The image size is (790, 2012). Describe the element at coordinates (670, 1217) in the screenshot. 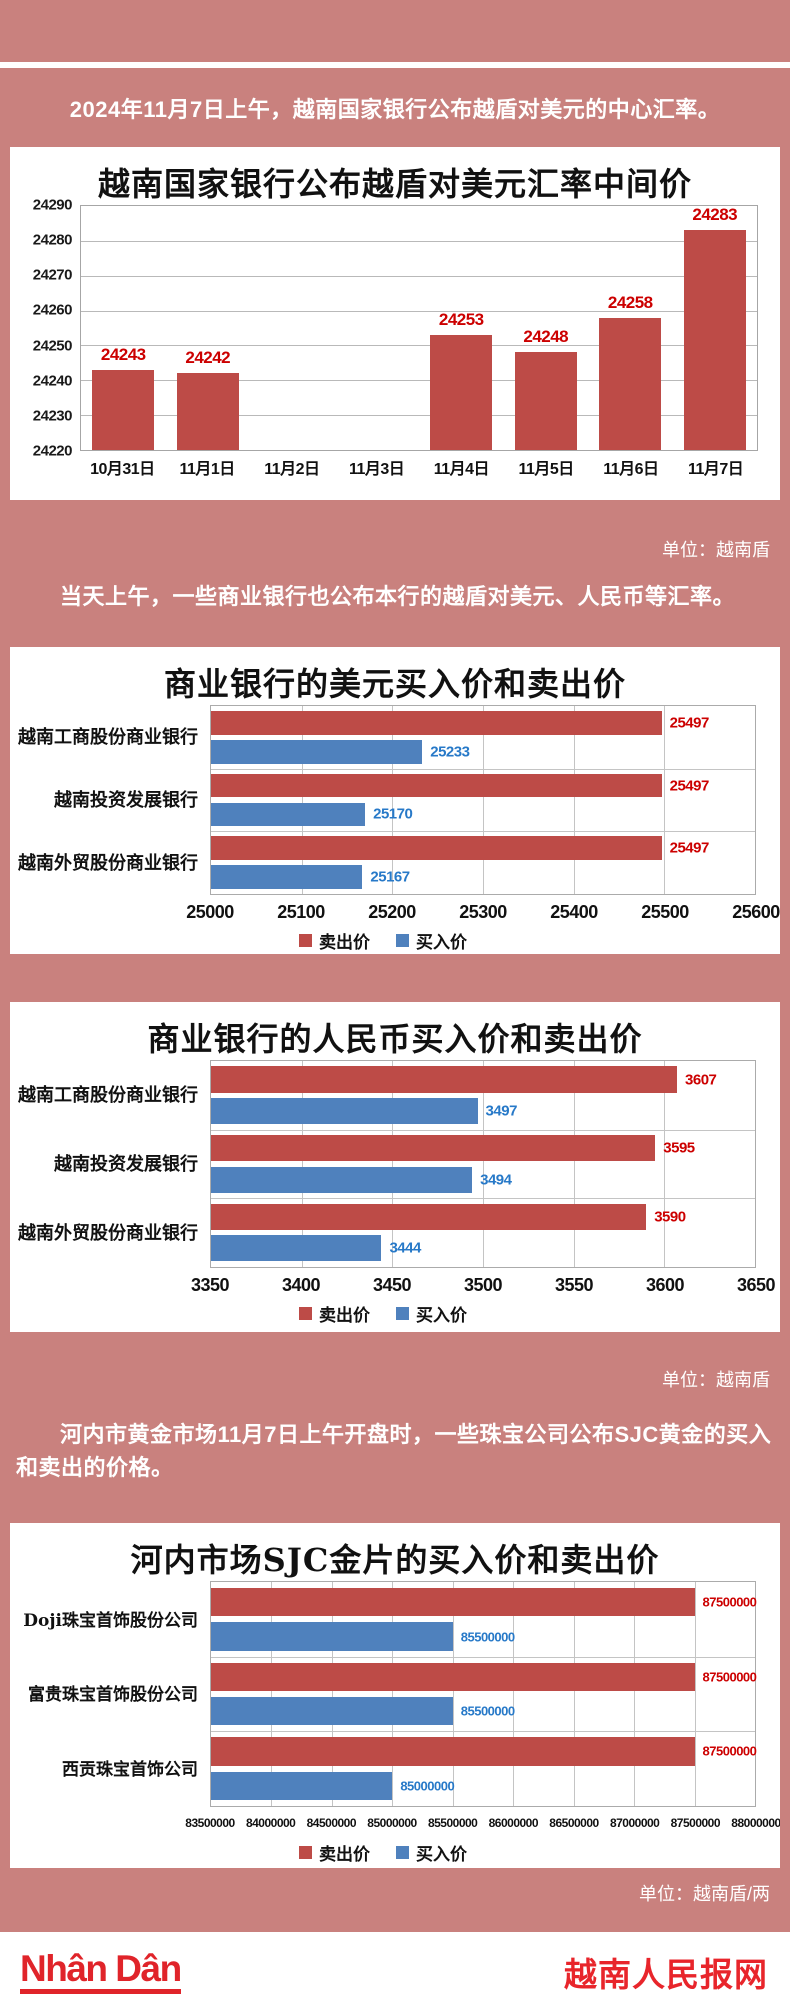

I see `bar-value-label: 3590` at that location.